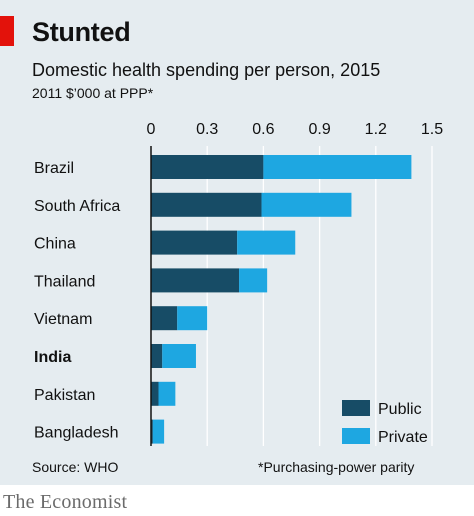 The height and width of the screenshot is (516, 474). Describe the element at coordinates (376, 129) in the screenshot. I see `x-tick-label-4: 1.2` at that location.